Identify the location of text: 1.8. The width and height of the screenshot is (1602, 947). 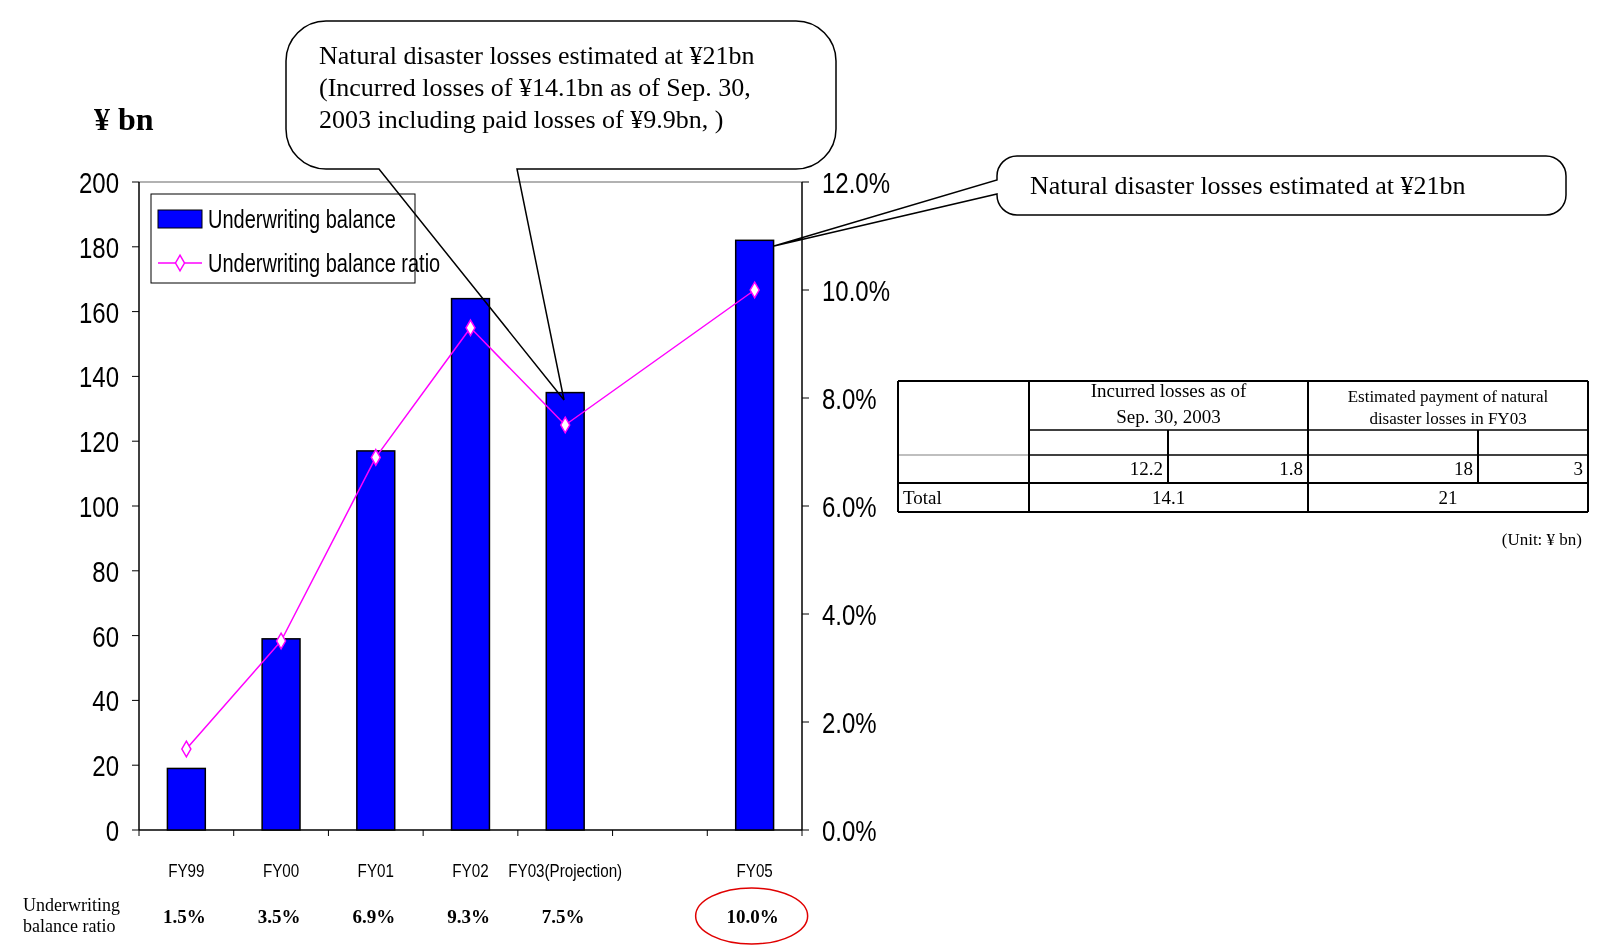
(1291, 468).